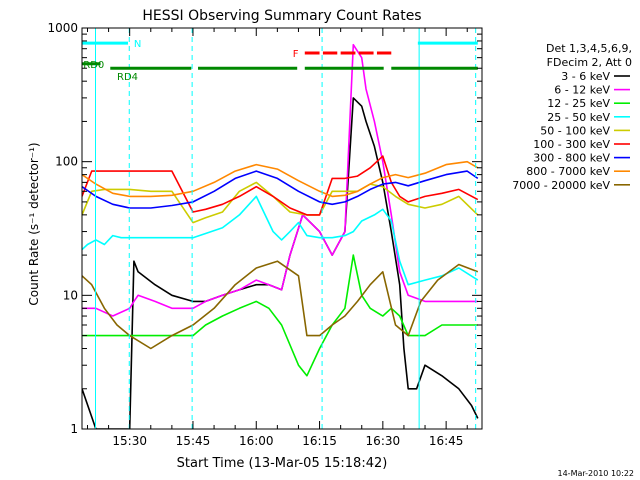 The width and height of the screenshot is (640, 480). I want to click on y-tick-label: 100, so click(66, 162).